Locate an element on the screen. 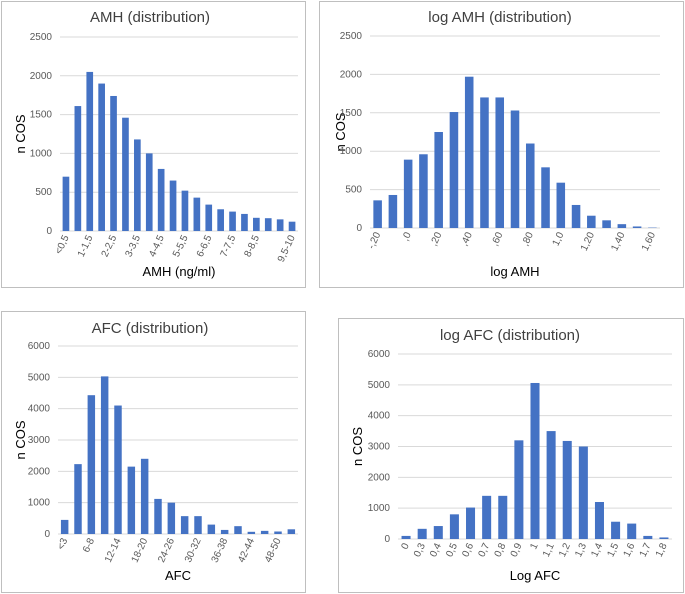  x-tick-label: 0,8 is located at coordinates (501, 550).